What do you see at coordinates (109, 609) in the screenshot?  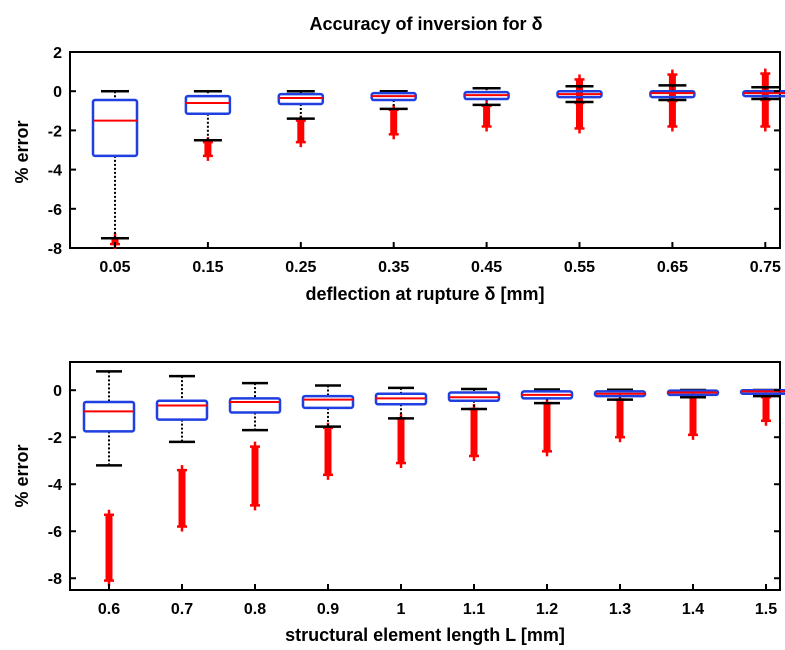 I see `x-tick-label: 0.6` at bounding box center [109, 609].